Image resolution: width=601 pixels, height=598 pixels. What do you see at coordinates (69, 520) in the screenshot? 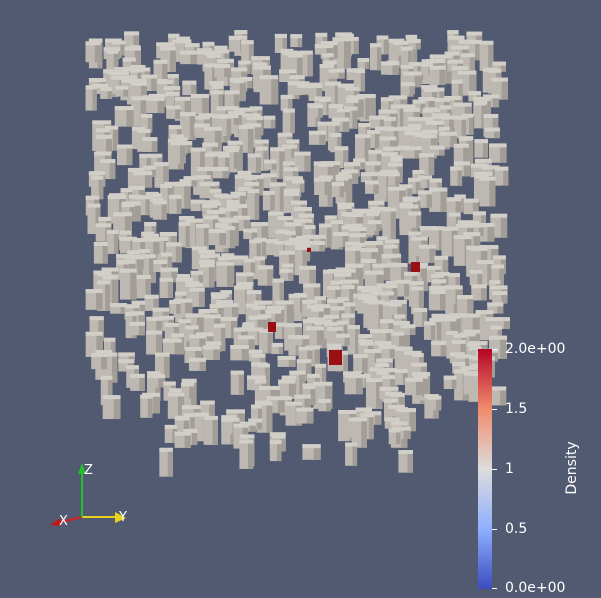
I see `x-axis-line` at bounding box center [69, 520].